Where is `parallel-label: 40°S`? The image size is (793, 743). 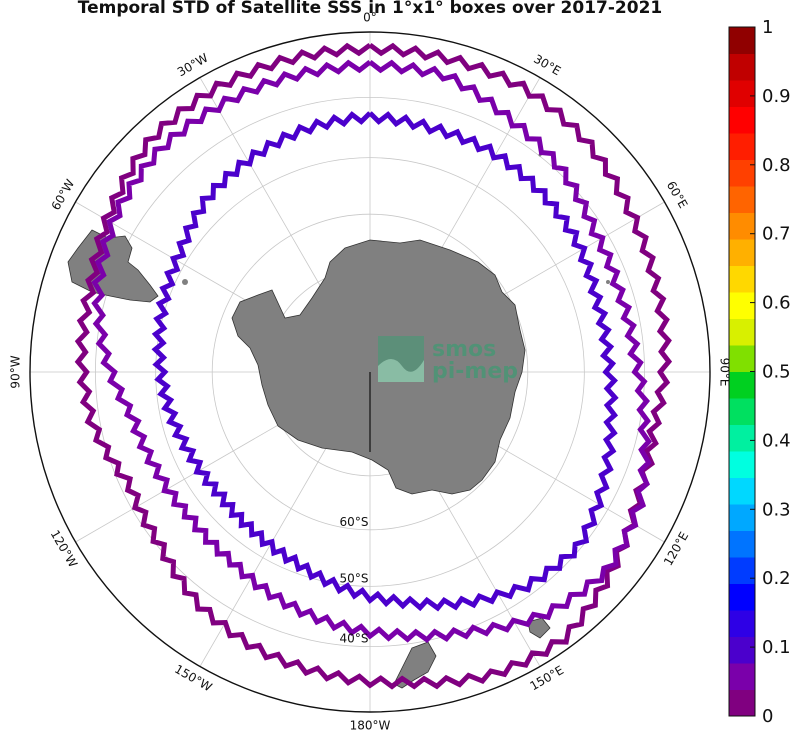
parallel-label: 40°S is located at coordinates (354, 639).